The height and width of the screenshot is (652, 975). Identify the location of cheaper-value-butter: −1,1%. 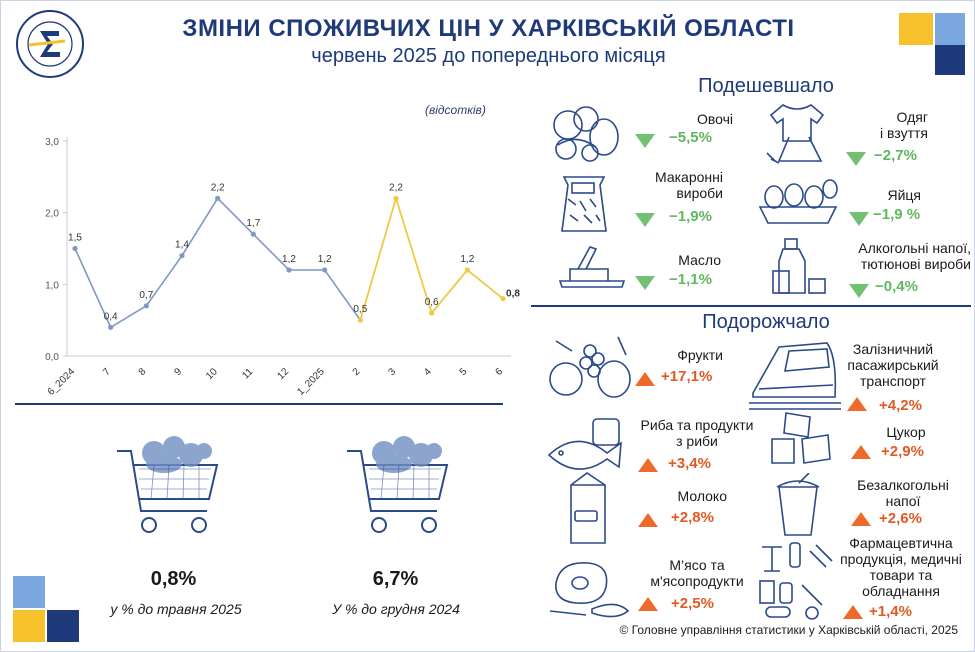
(690, 279).